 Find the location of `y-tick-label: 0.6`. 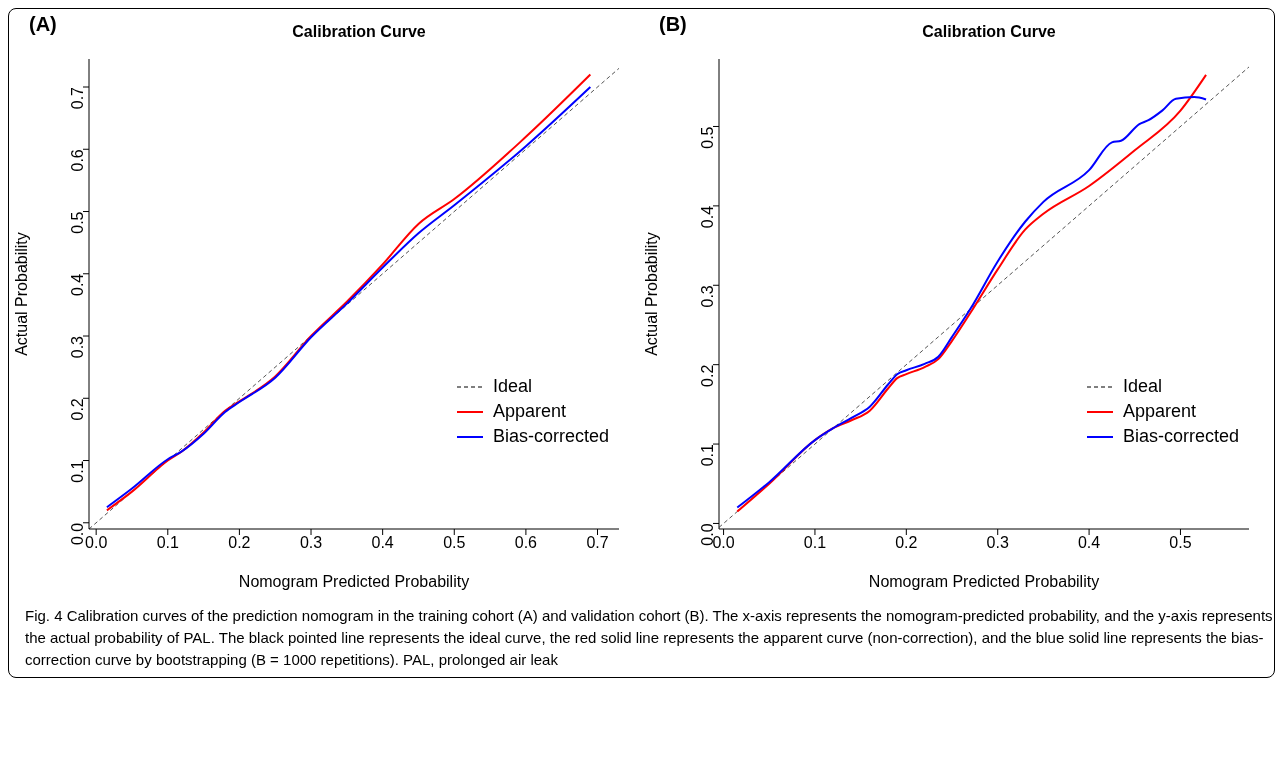

y-tick-label: 0.6 is located at coordinates (77, 160).